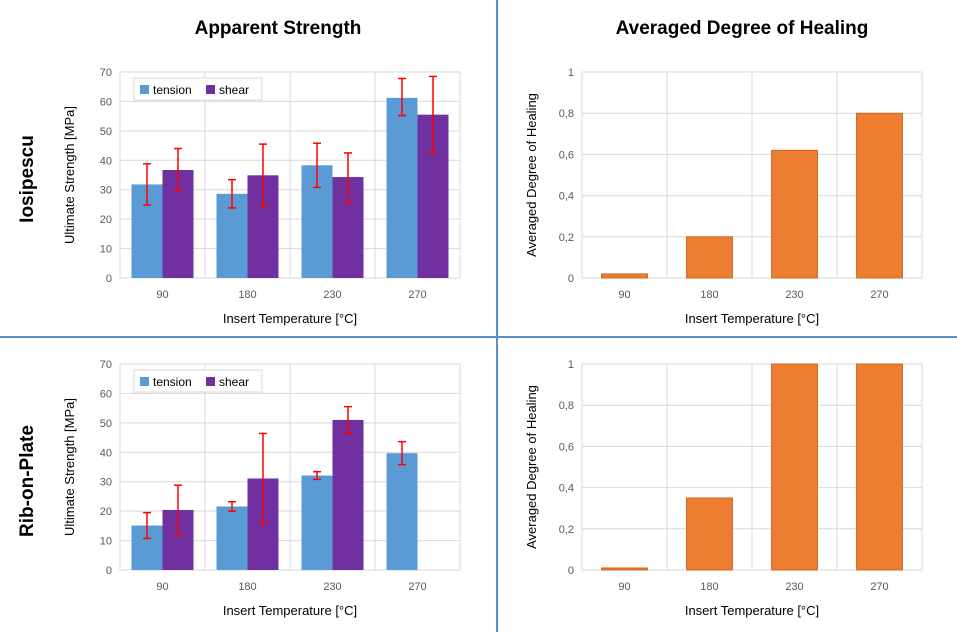 This screenshot has height=632, width=957. I want to click on title-apparent-strength: Apparent Strength, so click(278, 28).